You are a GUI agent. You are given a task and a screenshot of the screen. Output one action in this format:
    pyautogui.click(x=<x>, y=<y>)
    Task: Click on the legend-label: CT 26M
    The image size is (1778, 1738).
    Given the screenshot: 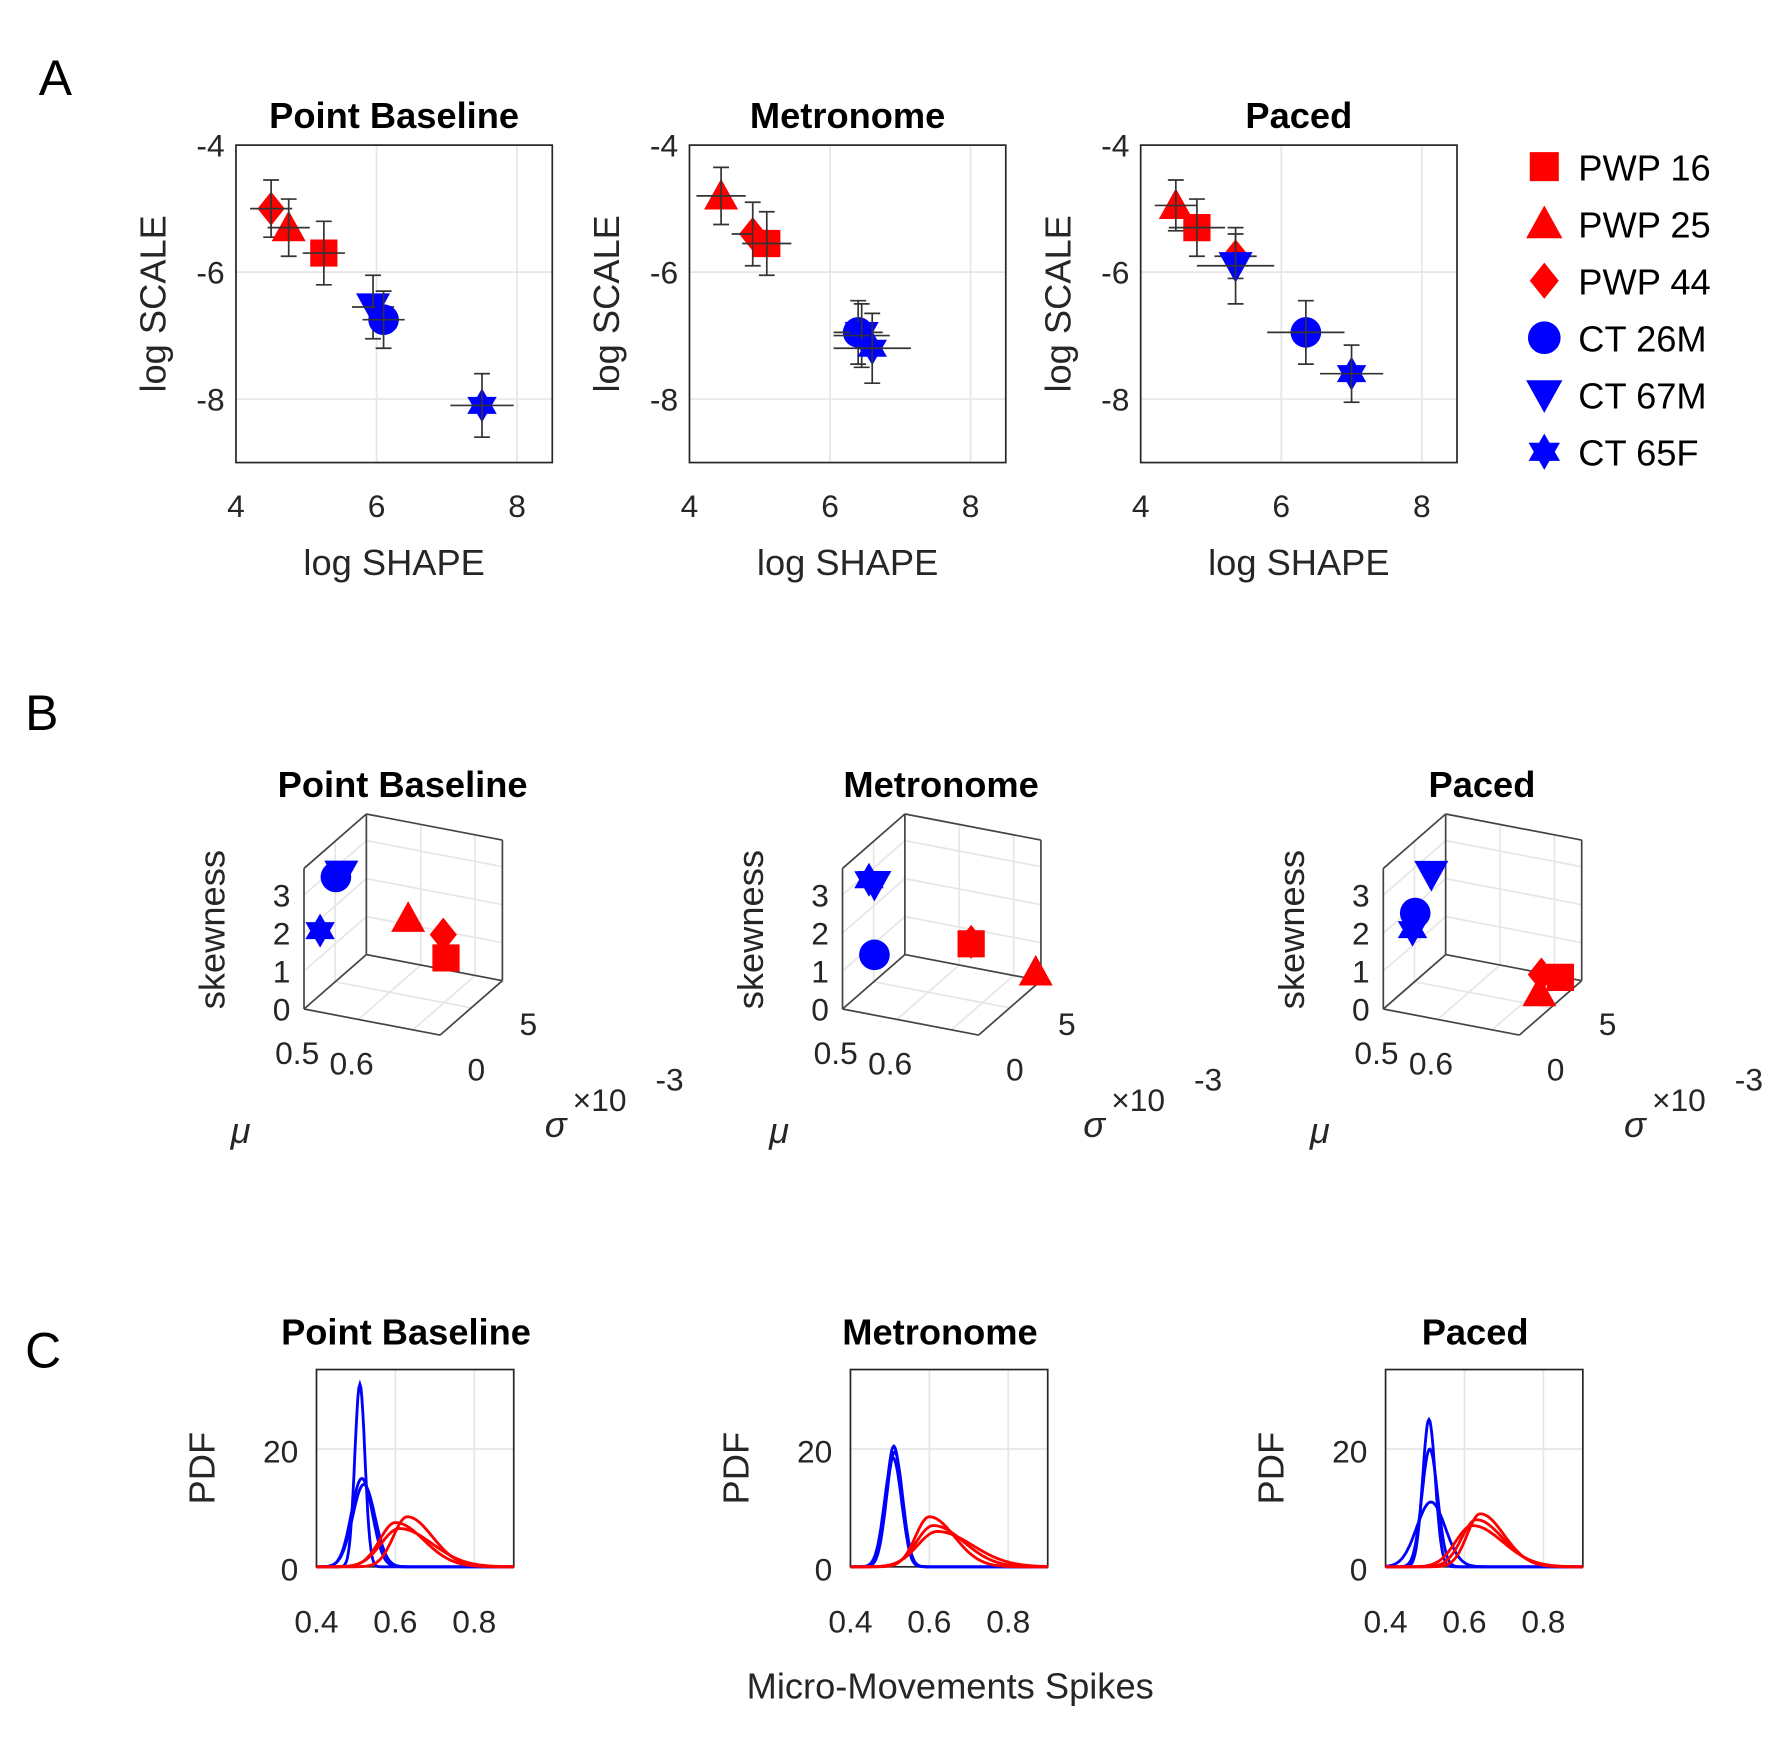 What is the action you would take?
    pyautogui.click(x=1642, y=338)
    